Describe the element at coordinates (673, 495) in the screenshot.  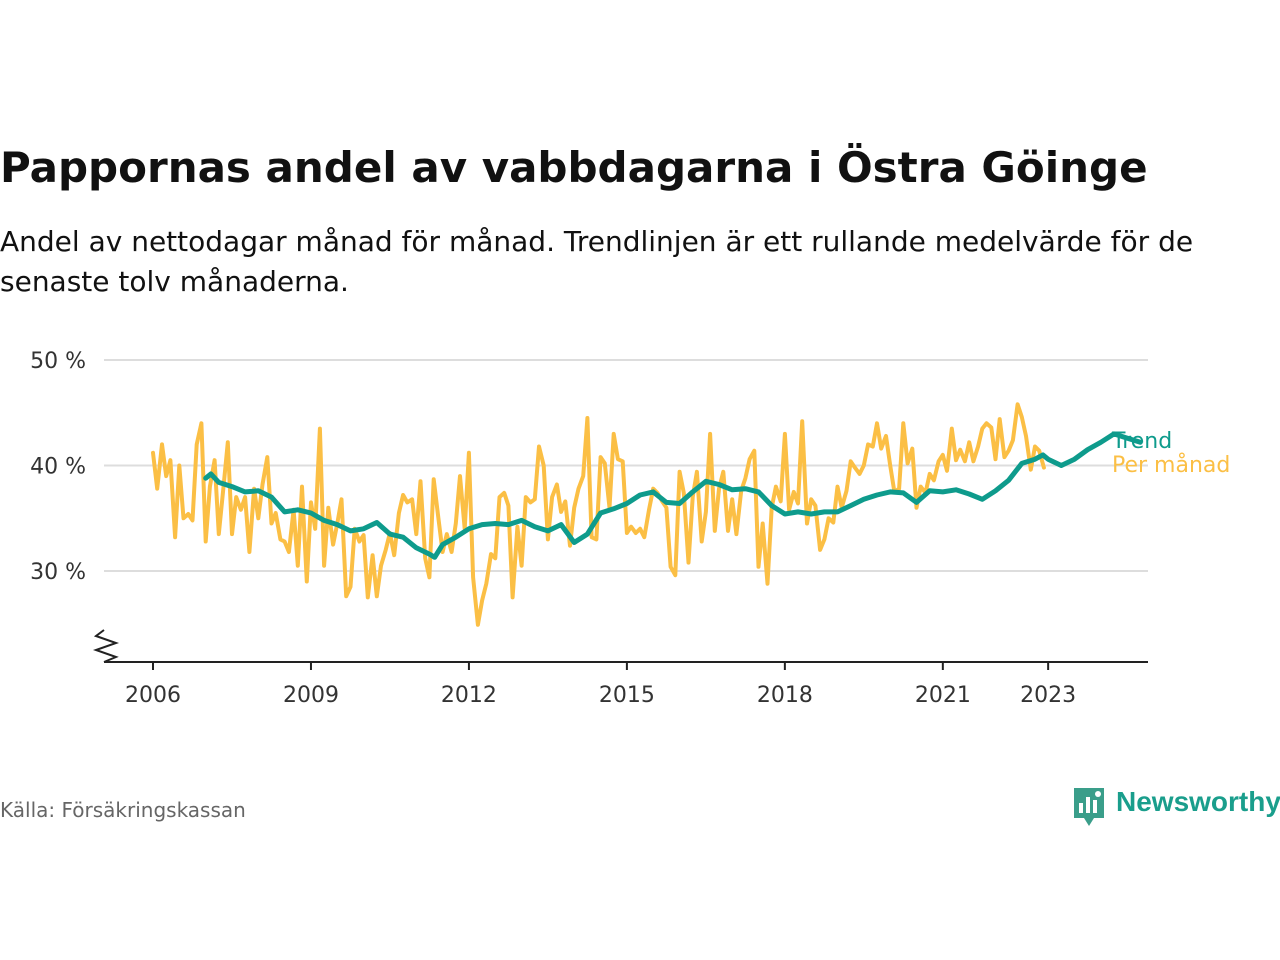
I see `trend-line` at that location.